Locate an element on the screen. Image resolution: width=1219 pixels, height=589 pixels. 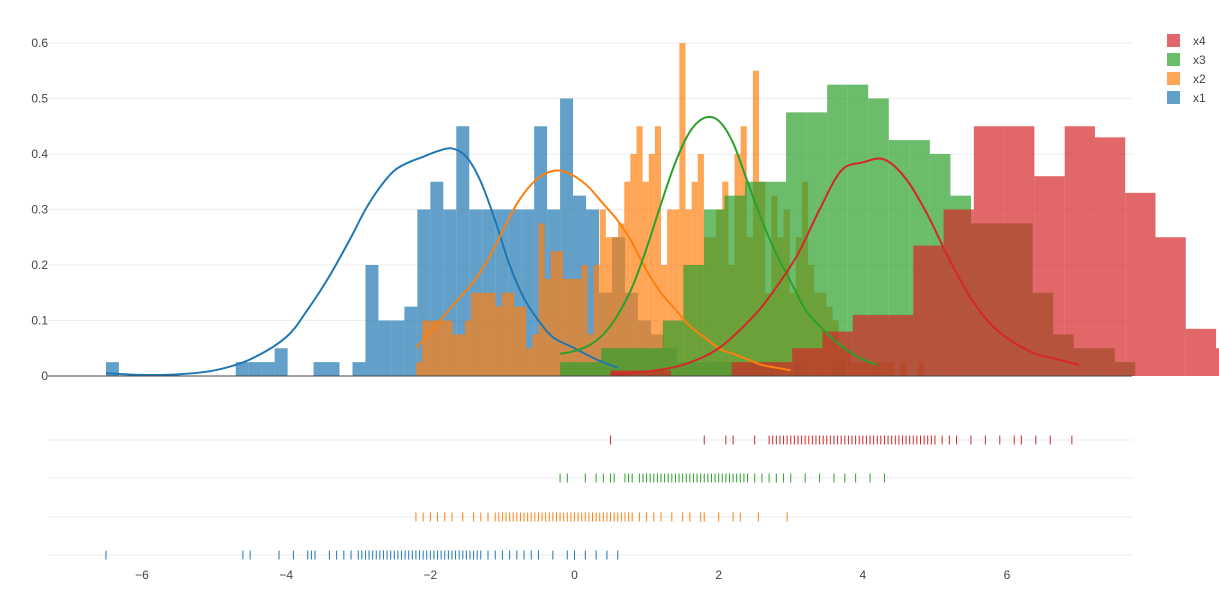
legend-item-x3: x3 is located at coordinates (1186, 60).